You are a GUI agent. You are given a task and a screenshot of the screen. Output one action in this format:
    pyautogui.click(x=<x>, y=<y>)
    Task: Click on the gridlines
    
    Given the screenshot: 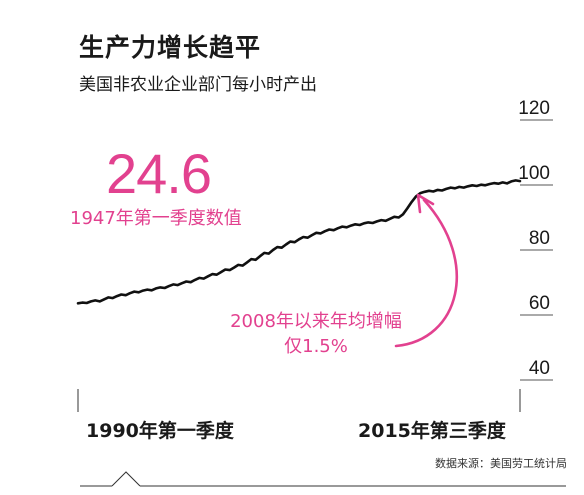 What is the action you would take?
    pyautogui.click(x=536, y=250)
    